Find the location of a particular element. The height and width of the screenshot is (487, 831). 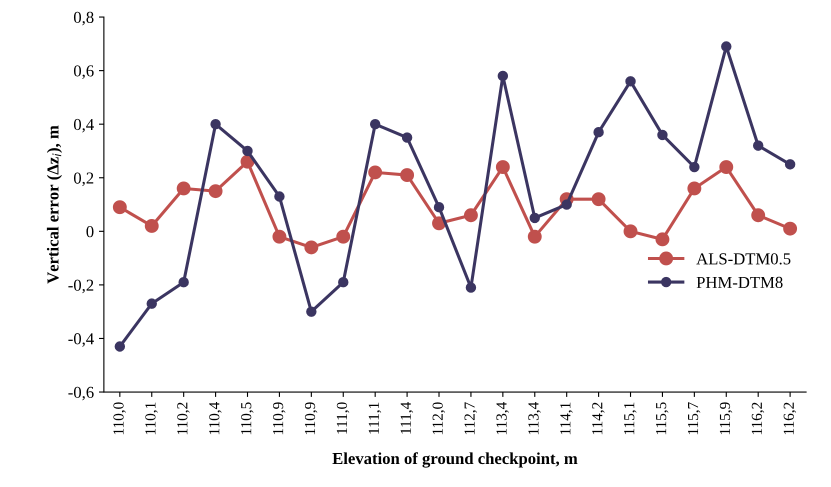

x-tick-label: 111,4 is located at coordinates (407, 418).